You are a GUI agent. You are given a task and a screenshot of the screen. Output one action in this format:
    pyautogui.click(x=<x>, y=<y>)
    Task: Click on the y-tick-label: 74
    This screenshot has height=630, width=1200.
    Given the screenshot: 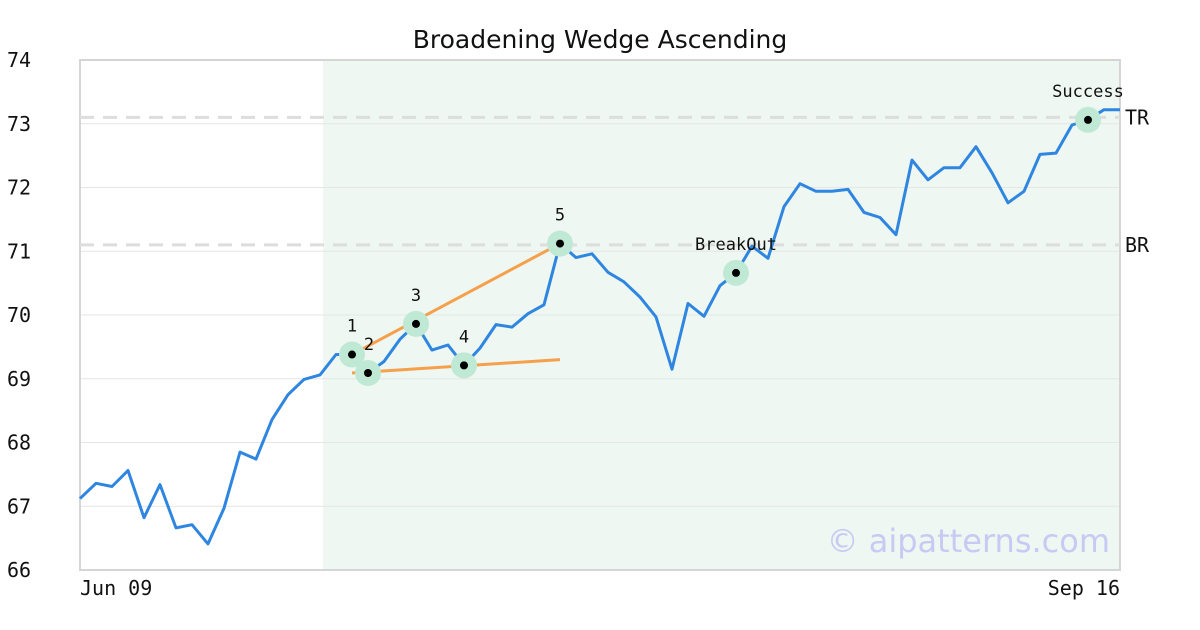 What is the action you would take?
    pyautogui.click(x=19, y=60)
    